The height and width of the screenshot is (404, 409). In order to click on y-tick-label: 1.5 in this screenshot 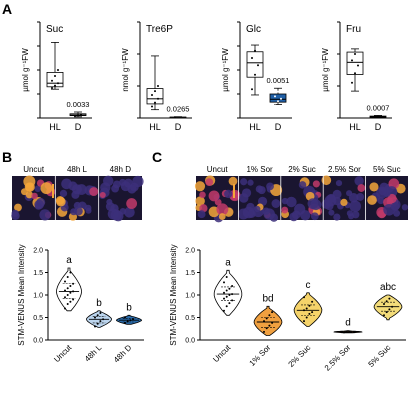, I will do `click(190, 273)`.